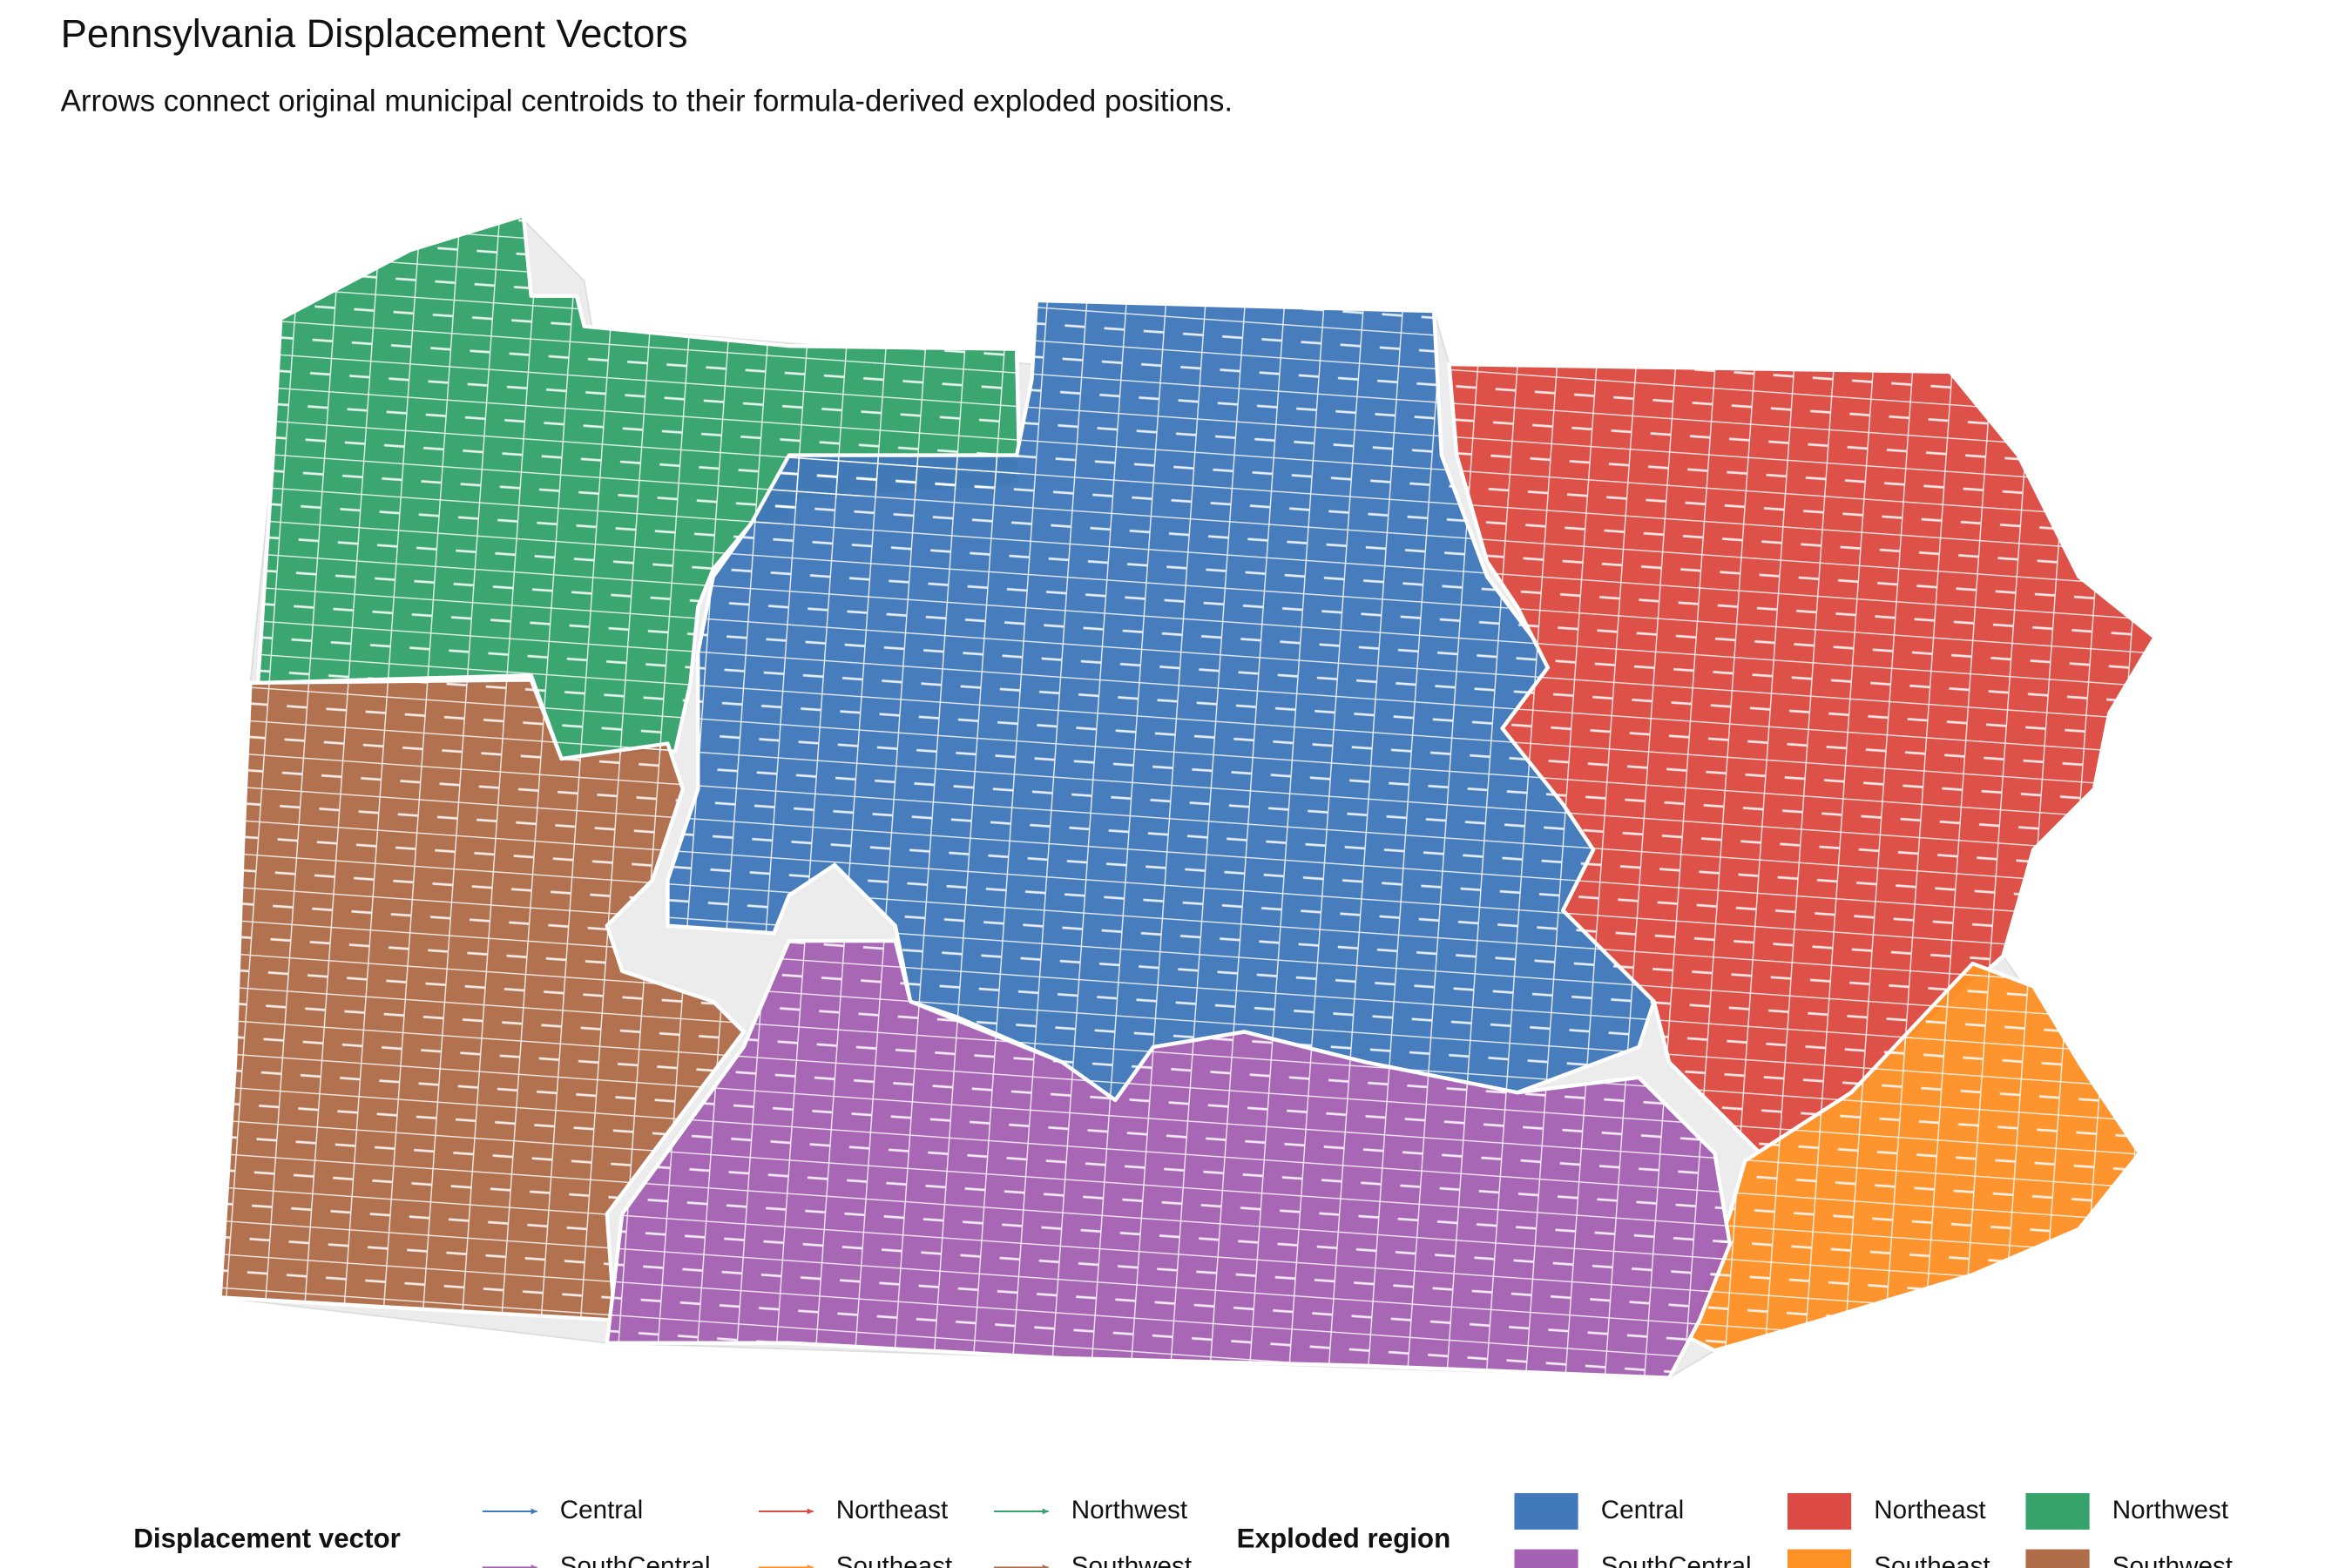 The width and height of the screenshot is (2352, 1568). Describe the element at coordinates (1344, 1538) in the screenshot. I see `legend-title: Exploded region` at that location.